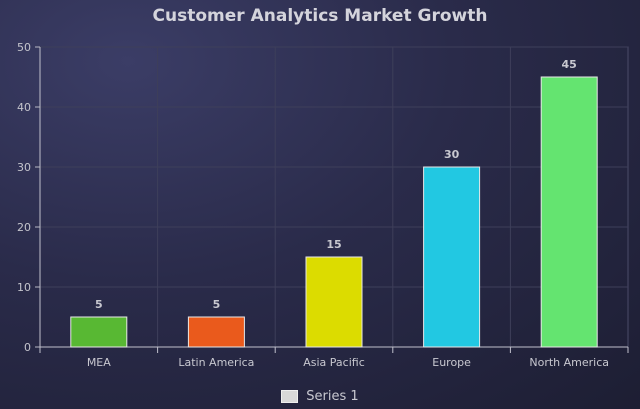  What do you see at coordinates (24, 47) in the screenshot?
I see `y-tick-label: 50` at bounding box center [24, 47].